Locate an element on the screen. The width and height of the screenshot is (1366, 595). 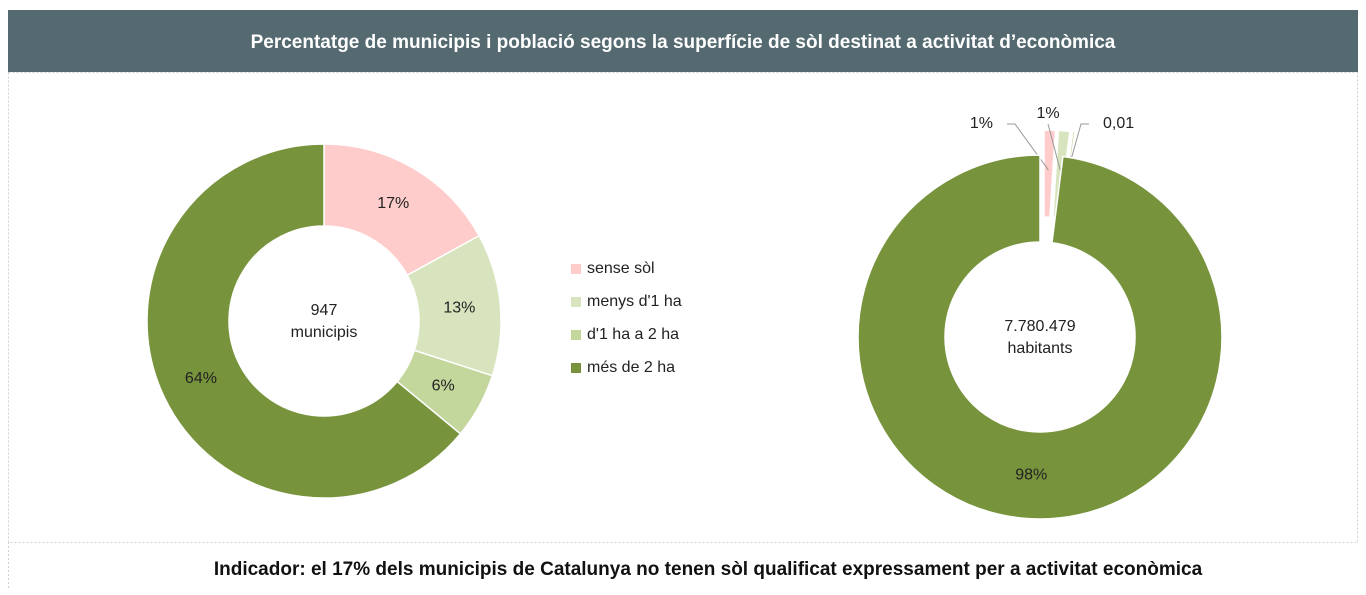
center-text: habitants is located at coordinates (1040, 348).